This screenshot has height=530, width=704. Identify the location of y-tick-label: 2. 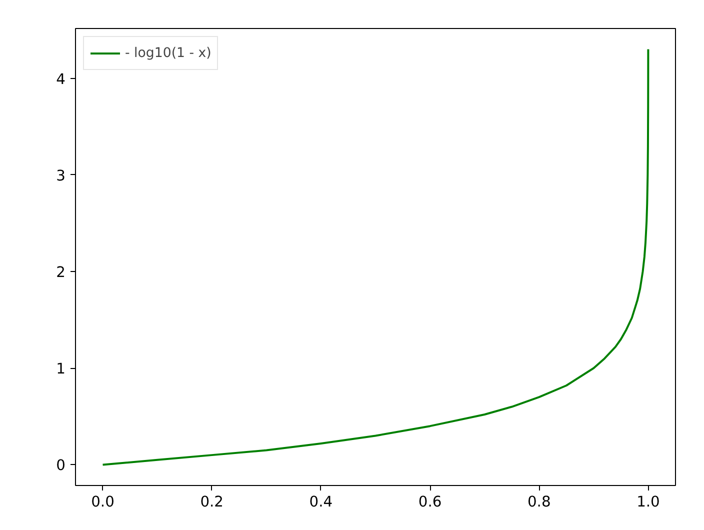
(61, 272).